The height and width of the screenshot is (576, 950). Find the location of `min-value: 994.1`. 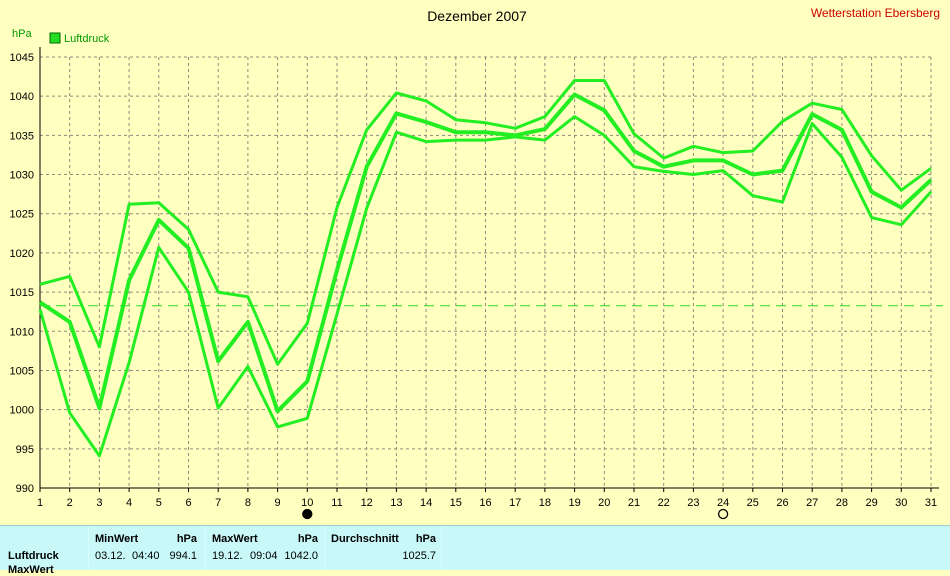

min-value: 994.1 is located at coordinates (183, 556).